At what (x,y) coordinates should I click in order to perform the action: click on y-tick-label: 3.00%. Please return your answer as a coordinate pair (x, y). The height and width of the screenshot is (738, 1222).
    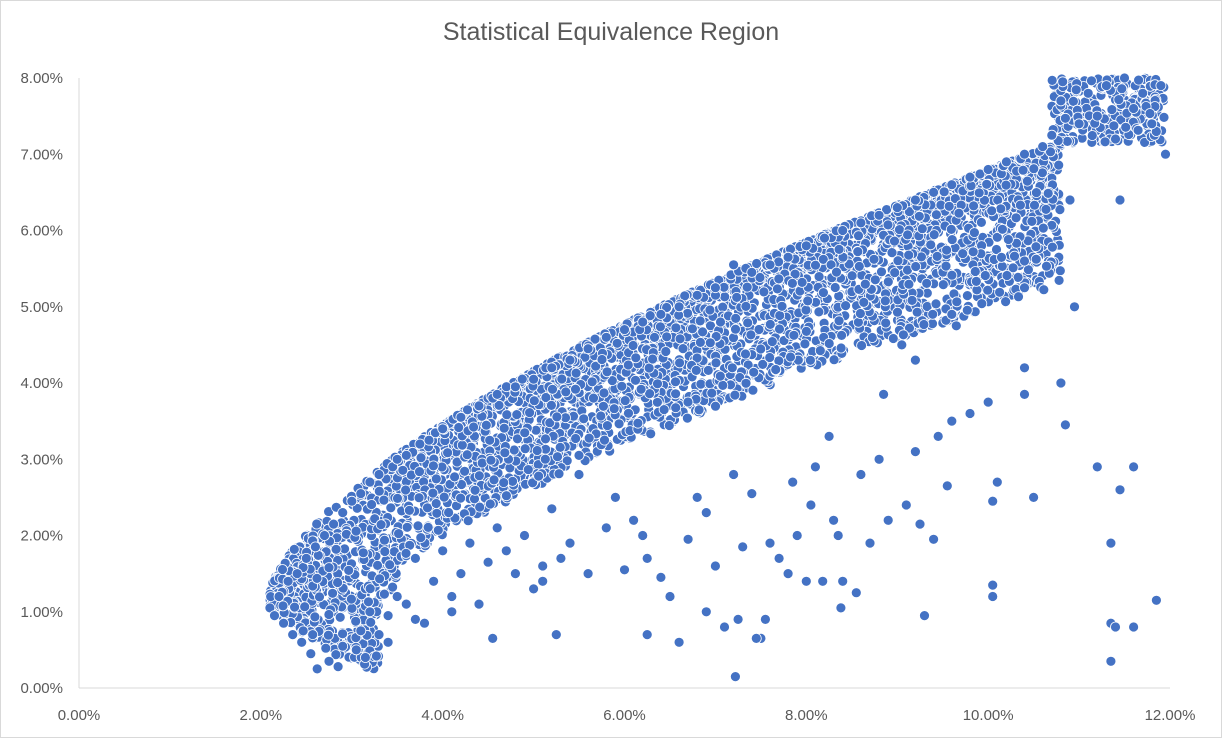
    Looking at the image, I should click on (41, 459).